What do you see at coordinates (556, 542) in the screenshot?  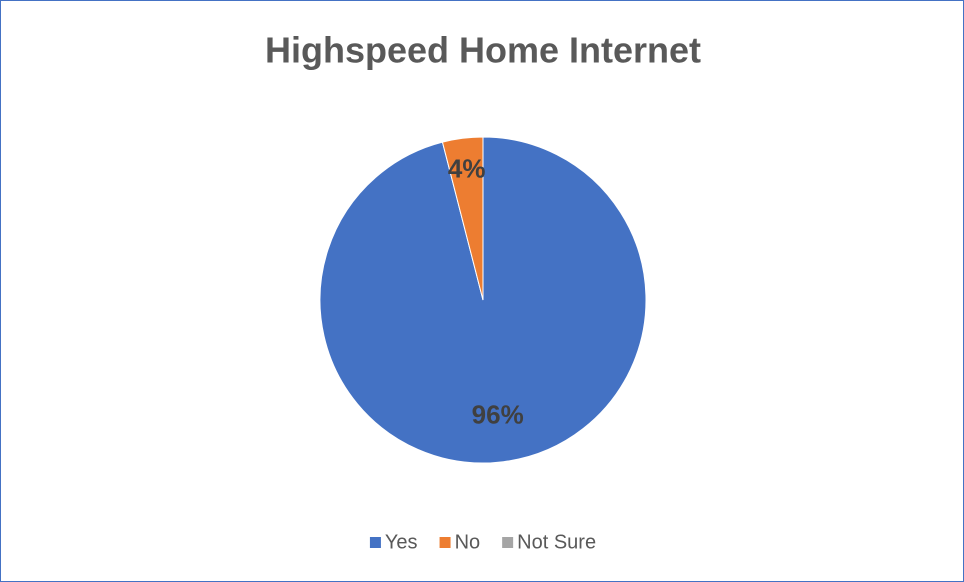 I see `legend-label: Not Sure` at bounding box center [556, 542].